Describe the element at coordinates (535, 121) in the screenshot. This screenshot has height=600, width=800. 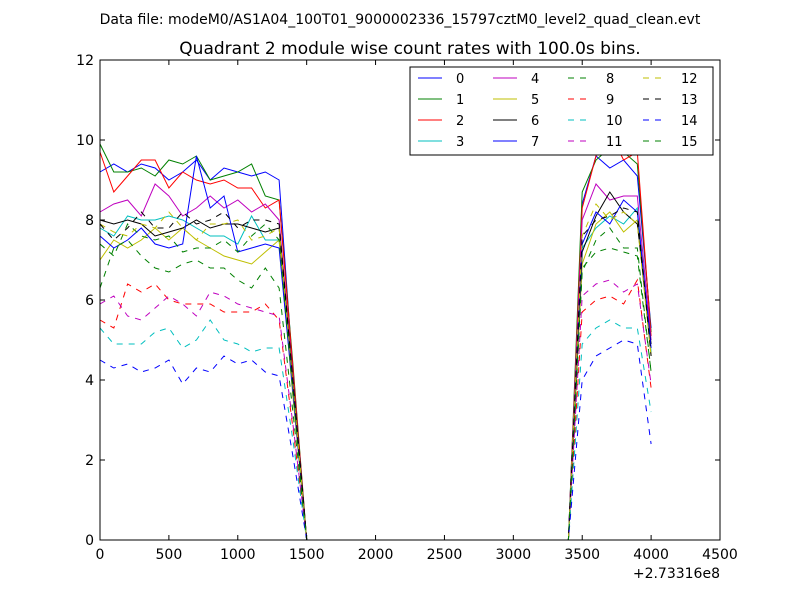
I see `legend-label-6: 6` at that location.